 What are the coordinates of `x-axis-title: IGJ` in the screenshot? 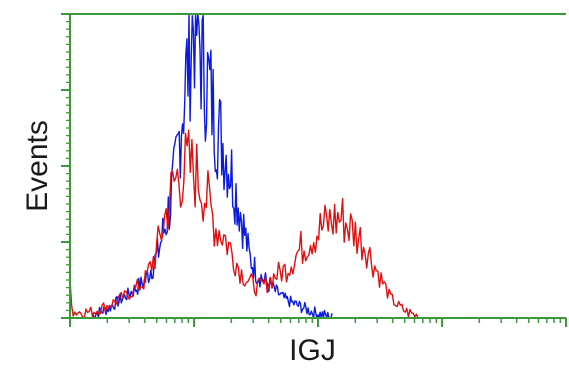 It's located at (312, 350).